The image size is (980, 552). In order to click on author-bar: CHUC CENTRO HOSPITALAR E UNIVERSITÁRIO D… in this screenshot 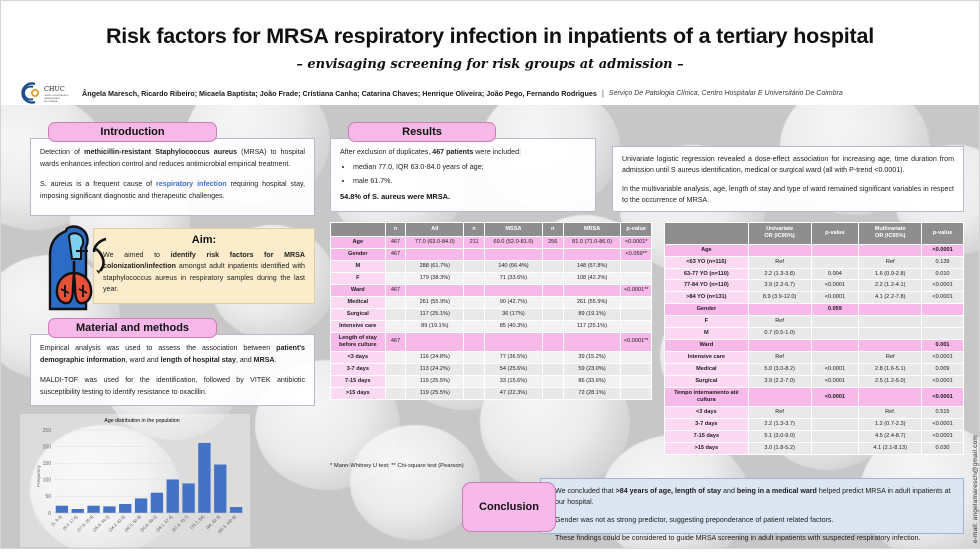, I will do `click(491, 93)`.